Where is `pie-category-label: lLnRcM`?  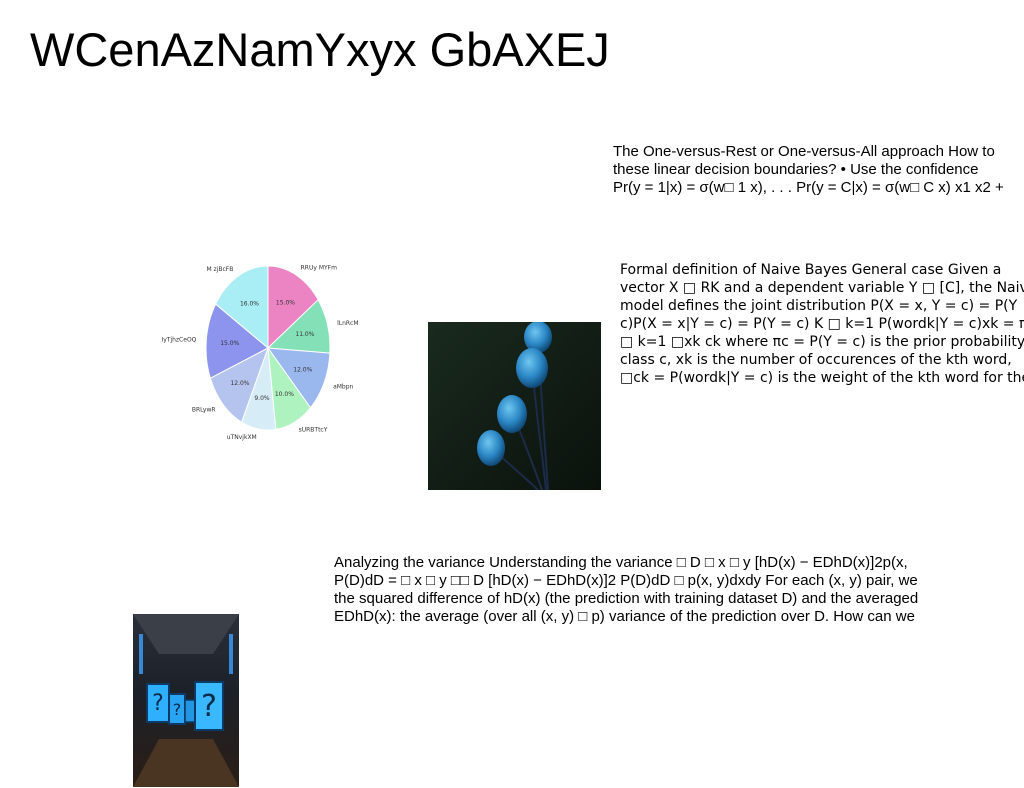 pie-category-label: lLnRcM is located at coordinates (347, 323).